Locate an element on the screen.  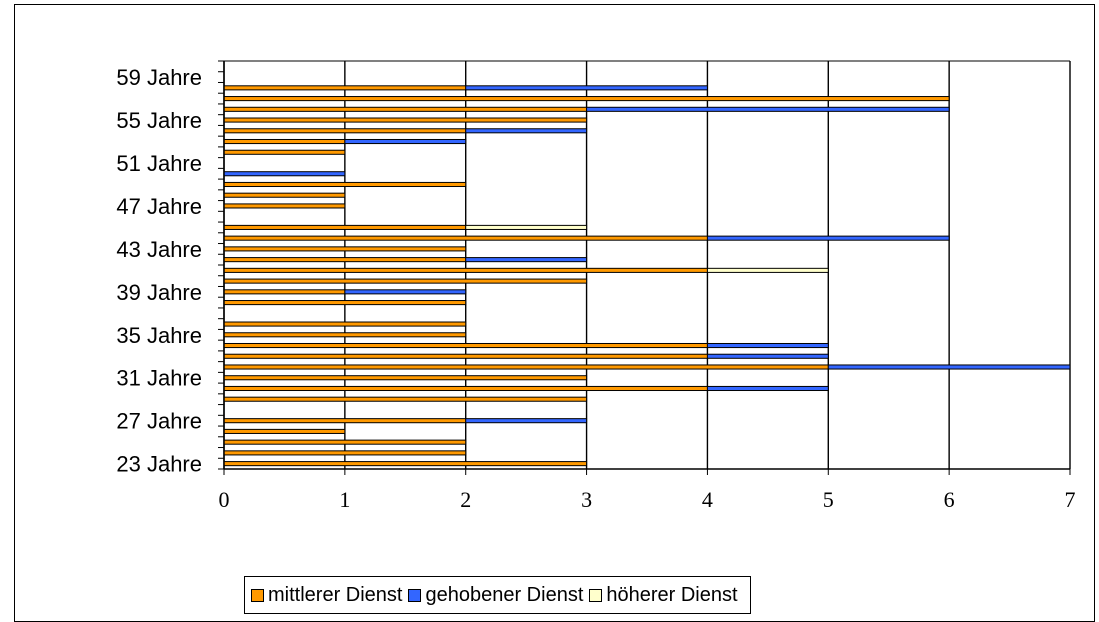
x-tick-label-6: 6 is located at coordinates (949, 499).